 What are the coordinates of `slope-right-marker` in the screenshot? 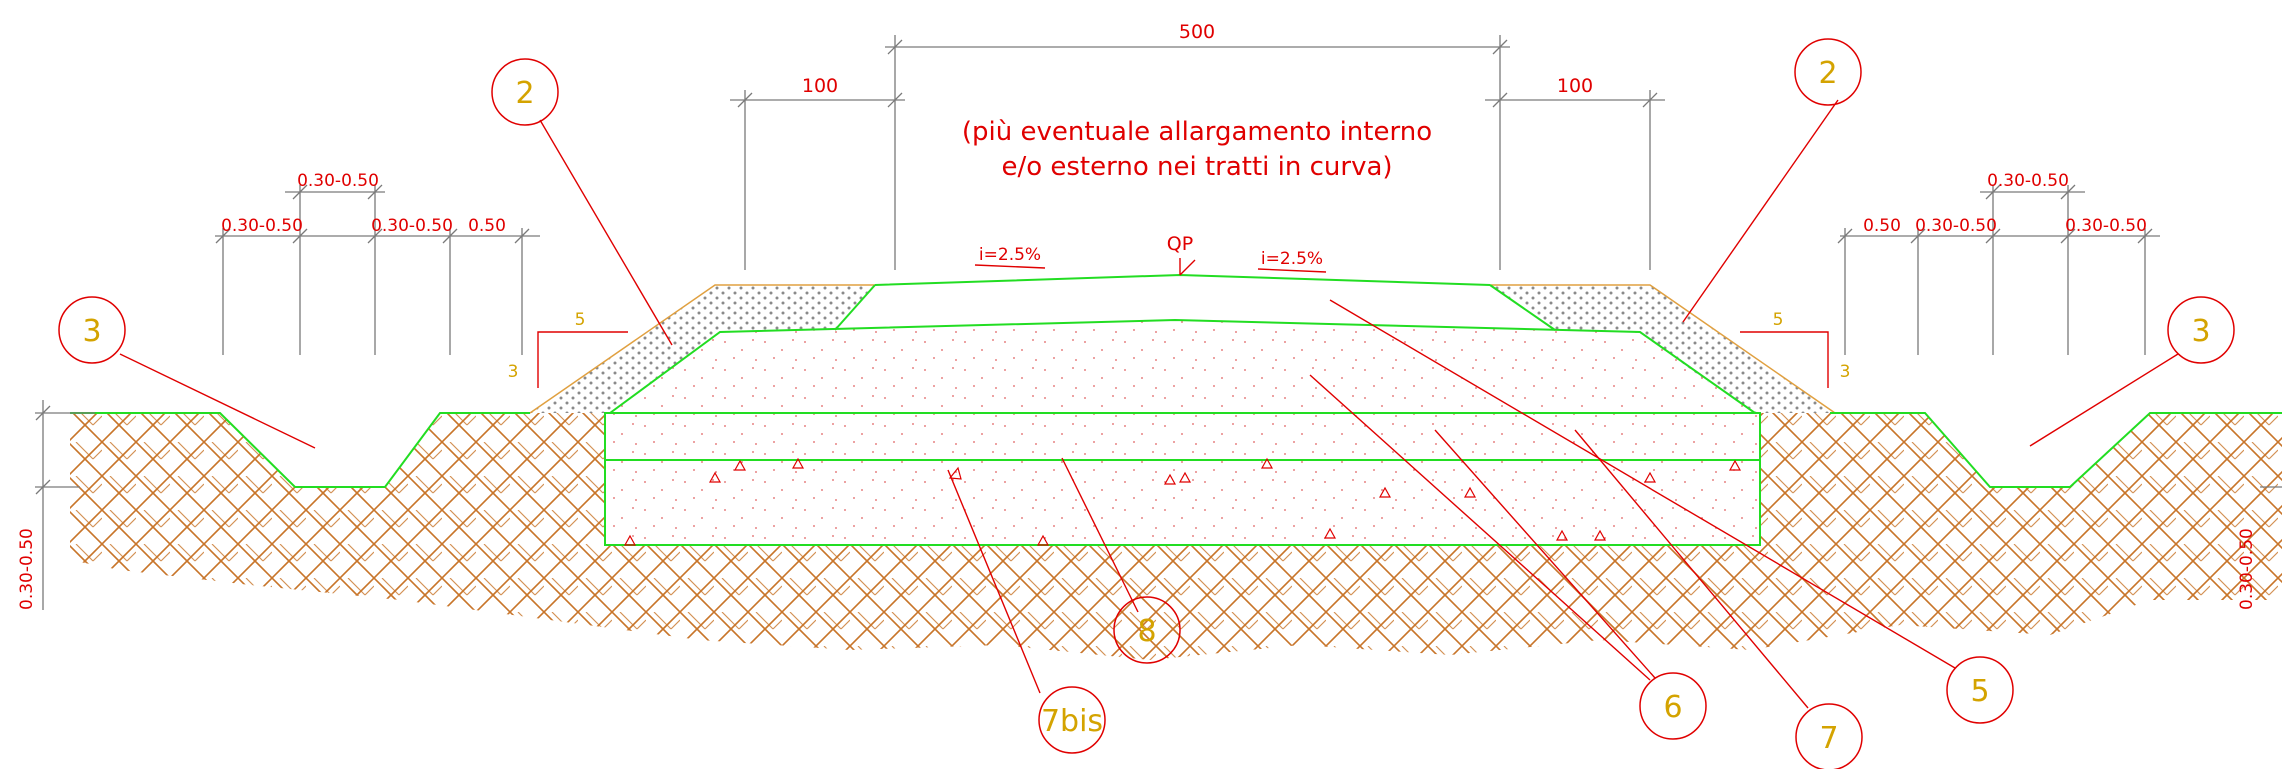 It's located at (1784, 359).